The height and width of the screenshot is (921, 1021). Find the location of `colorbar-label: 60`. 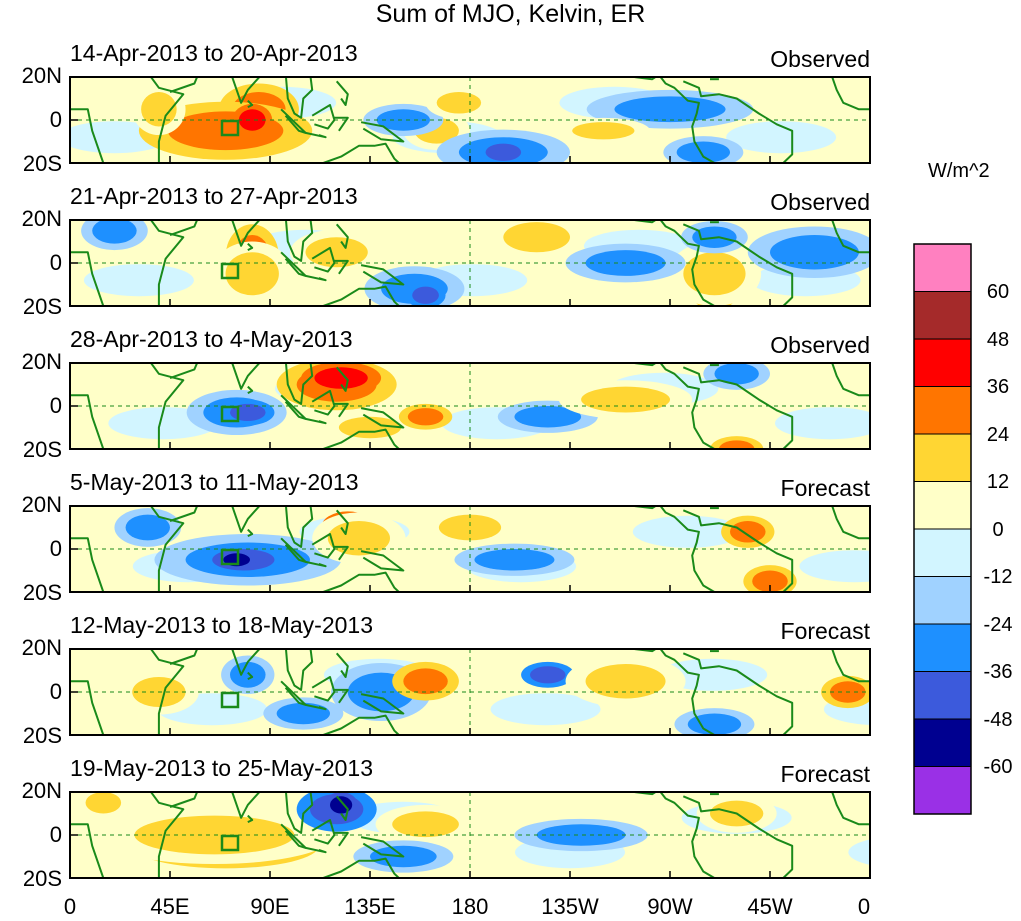

colorbar-label: 60 is located at coordinates (998, 292).